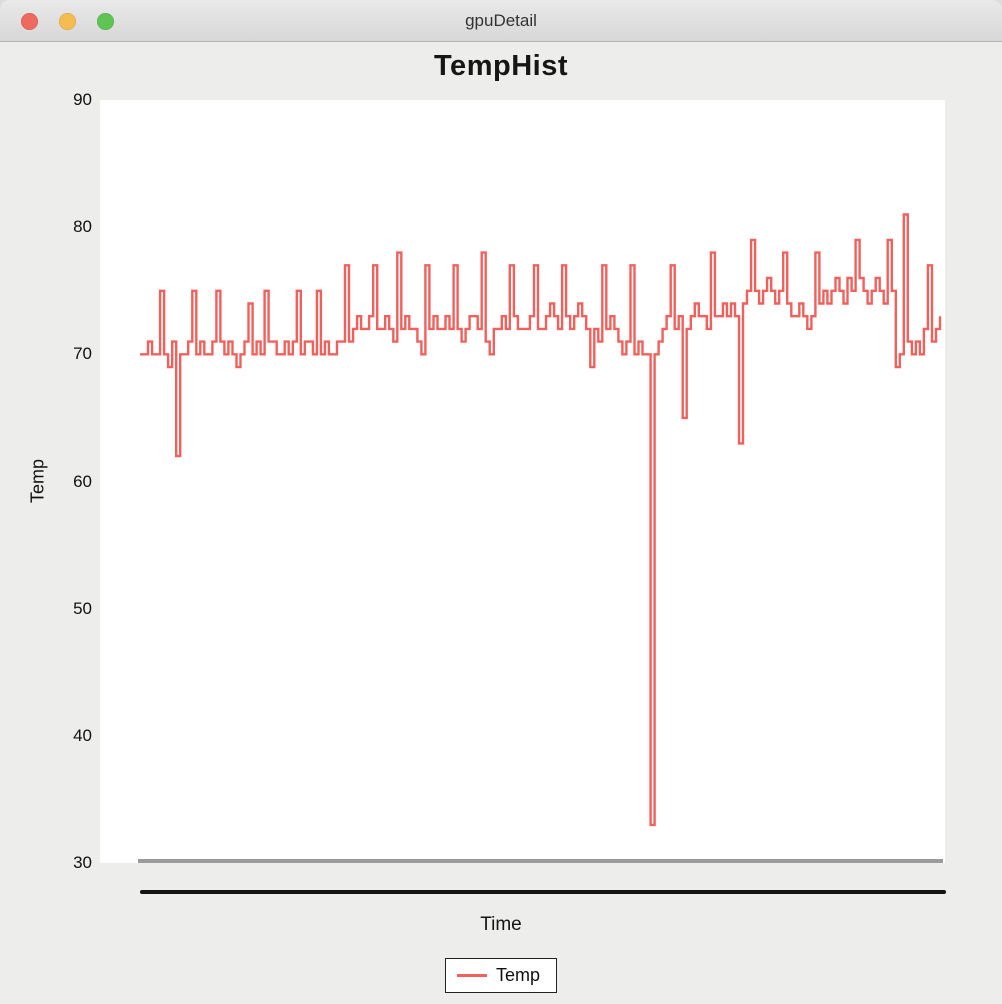 This screenshot has height=1004, width=1002. Describe the element at coordinates (82, 99) in the screenshot. I see `y-tick-label: 90` at that location.